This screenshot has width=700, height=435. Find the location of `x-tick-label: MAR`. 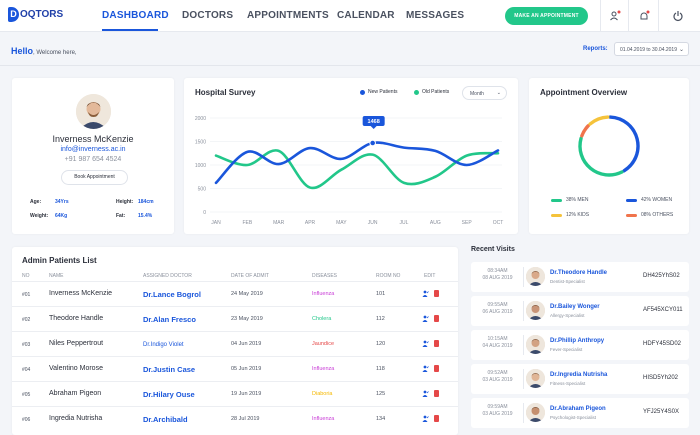

x-tick-label: MAR is located at coordinates (279, 223).